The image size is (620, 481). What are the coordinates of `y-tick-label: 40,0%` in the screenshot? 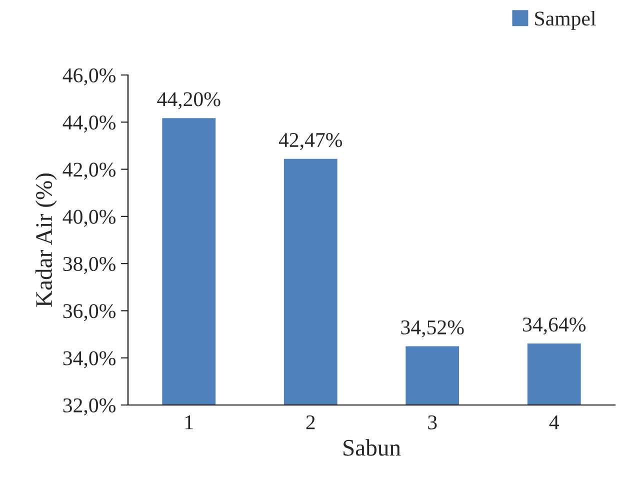 It's located at (89, 218).